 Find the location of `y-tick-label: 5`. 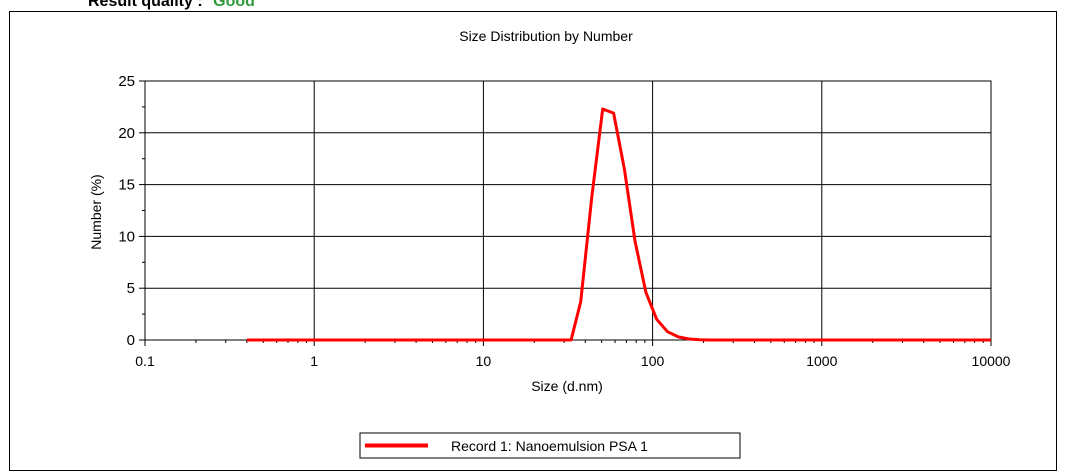

y-tick-label: 5 is located at coordinates (131, 288).